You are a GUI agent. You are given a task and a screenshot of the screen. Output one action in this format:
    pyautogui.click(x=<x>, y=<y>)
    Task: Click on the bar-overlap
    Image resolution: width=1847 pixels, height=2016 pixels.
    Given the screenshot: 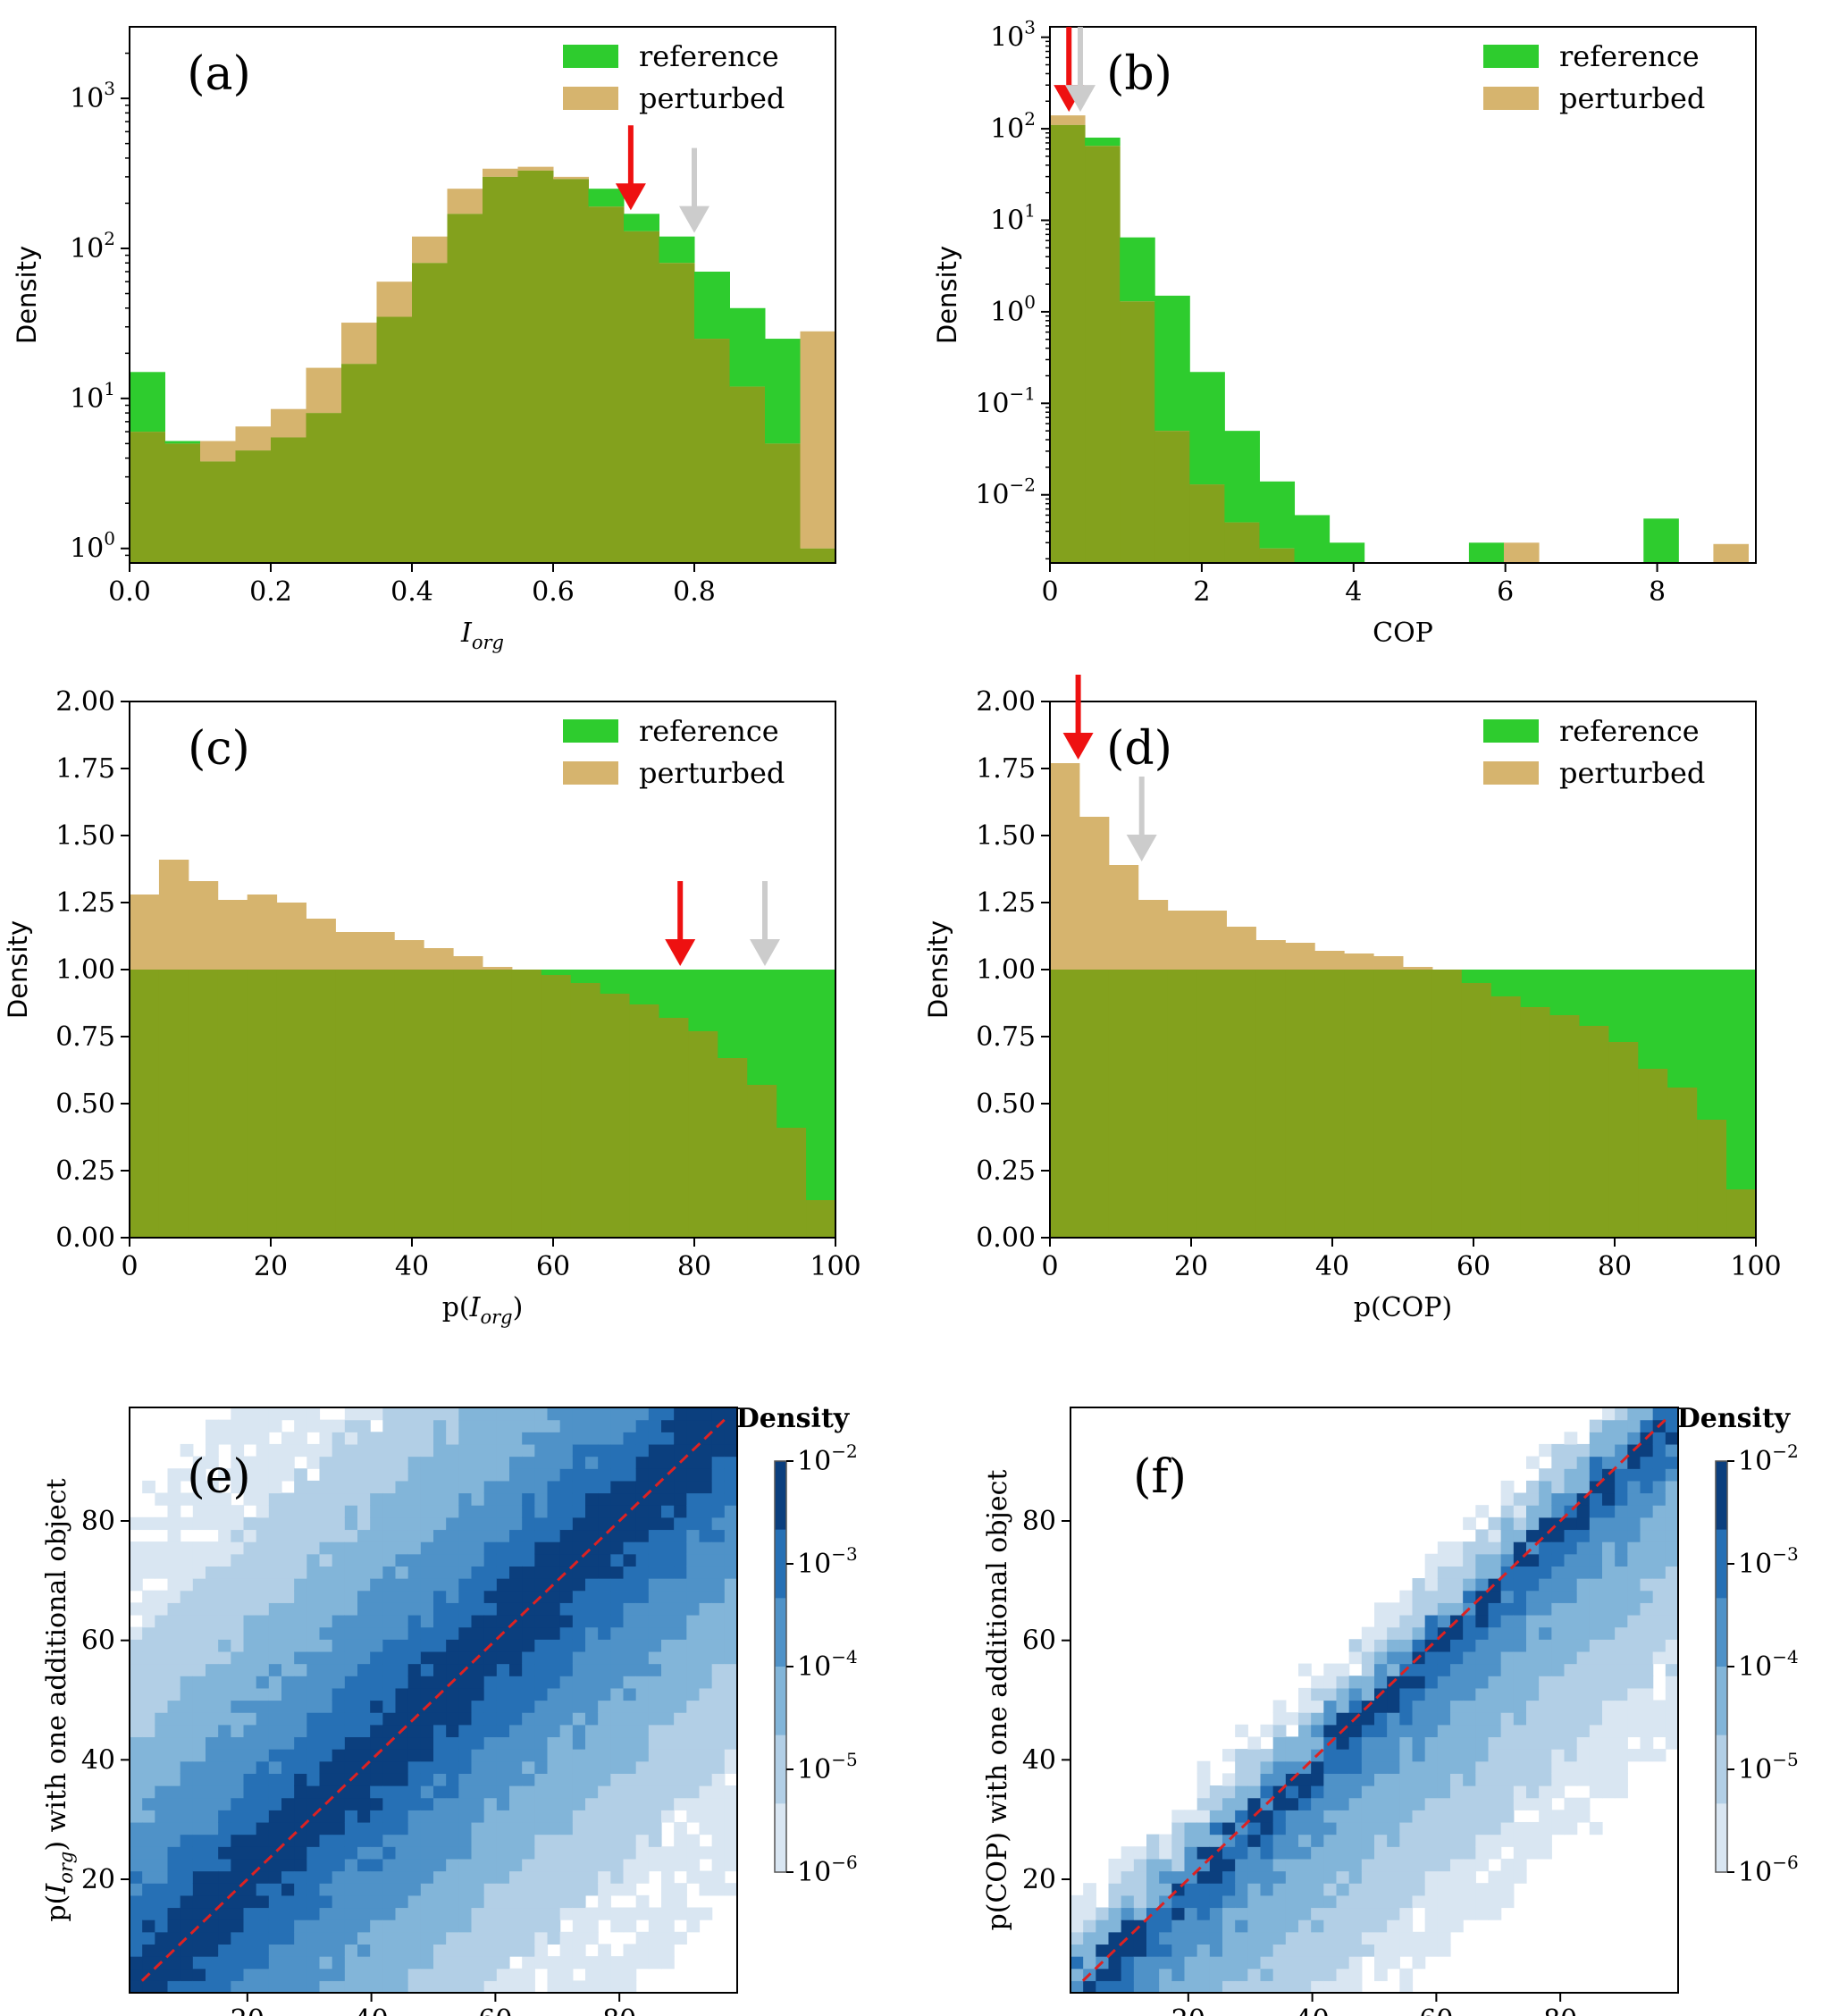 What is the action you would take?
    pyautogui.click(x=148, y=497)
    